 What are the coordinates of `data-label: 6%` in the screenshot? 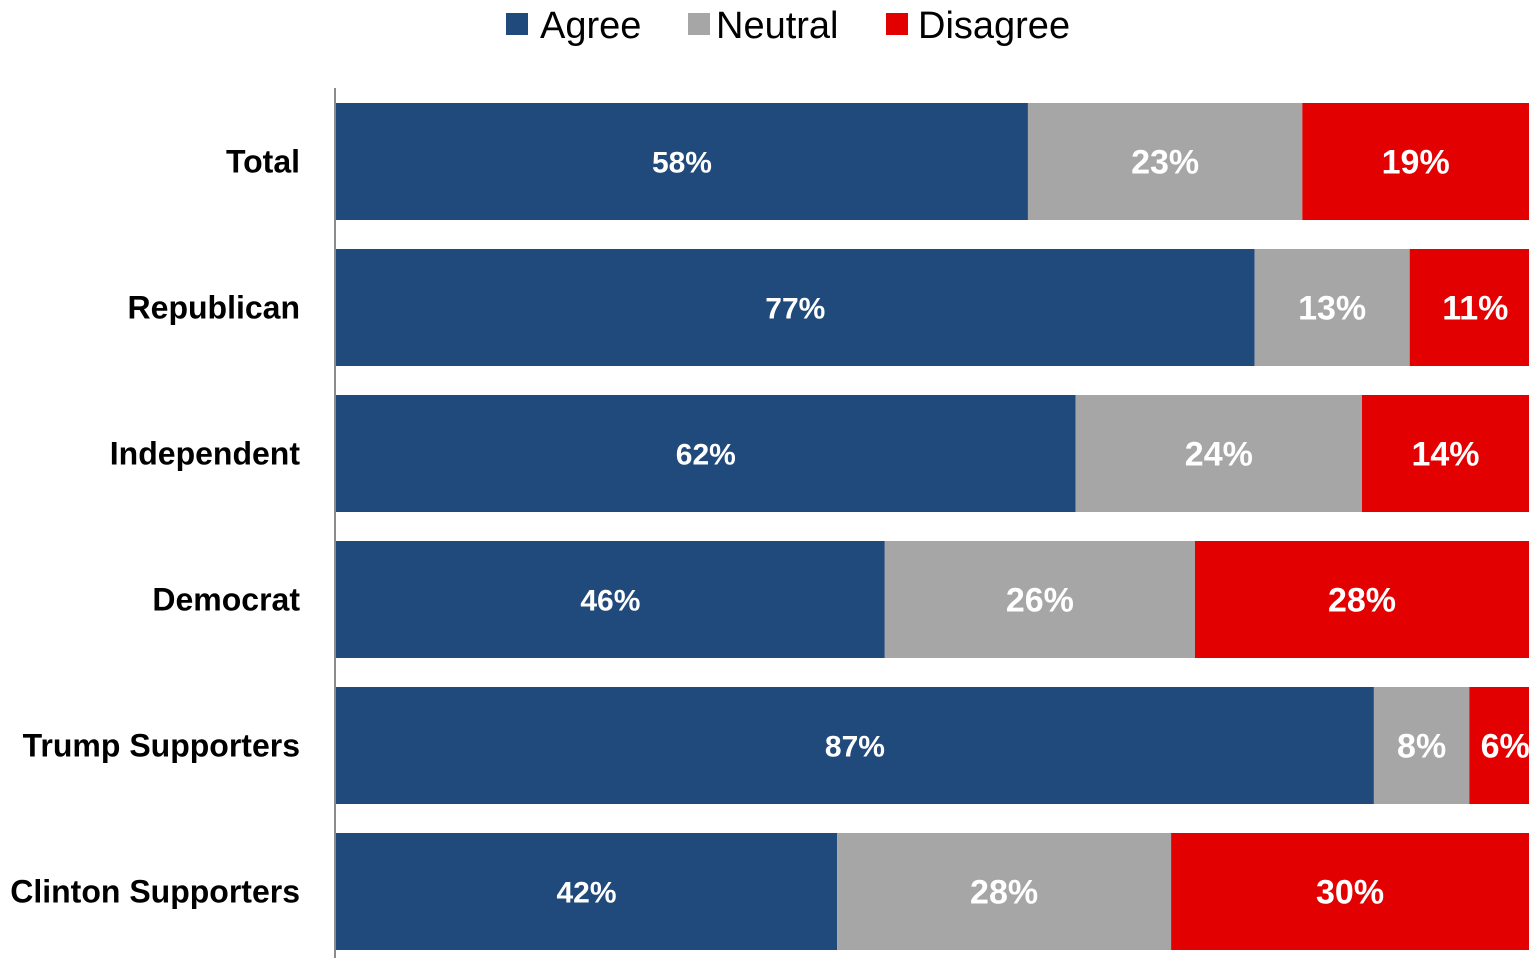 It's located at (1505, 747).